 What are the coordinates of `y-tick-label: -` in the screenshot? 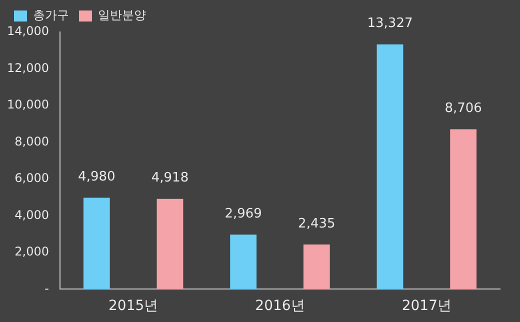 It's located at (46, 288).